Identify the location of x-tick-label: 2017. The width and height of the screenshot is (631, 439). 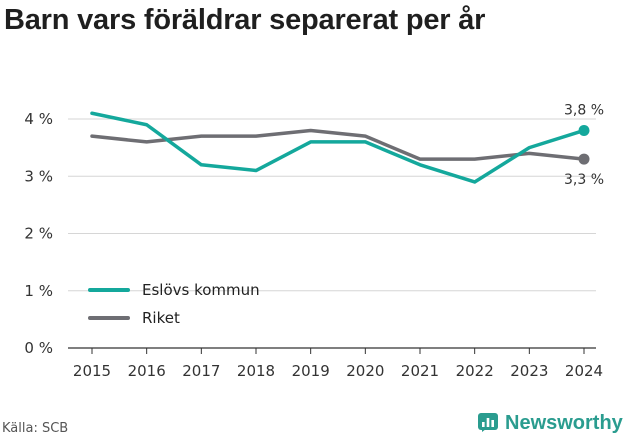
(201, 371).